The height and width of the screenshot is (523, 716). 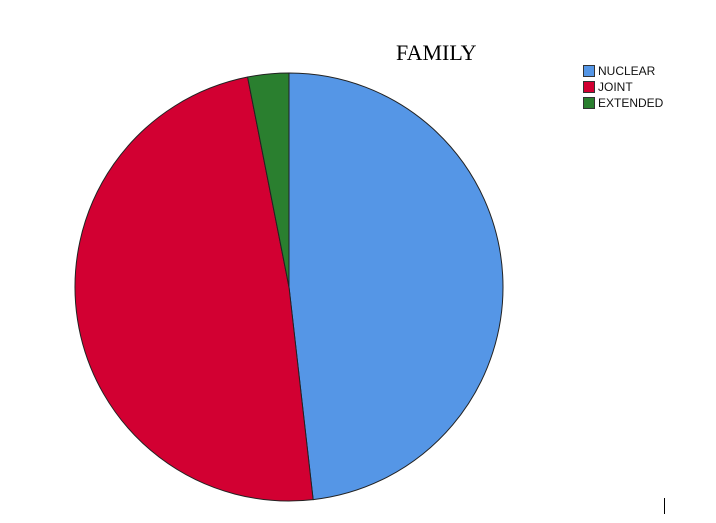 I want to click on legend-label: JOINT, so click(x=615, y=87).